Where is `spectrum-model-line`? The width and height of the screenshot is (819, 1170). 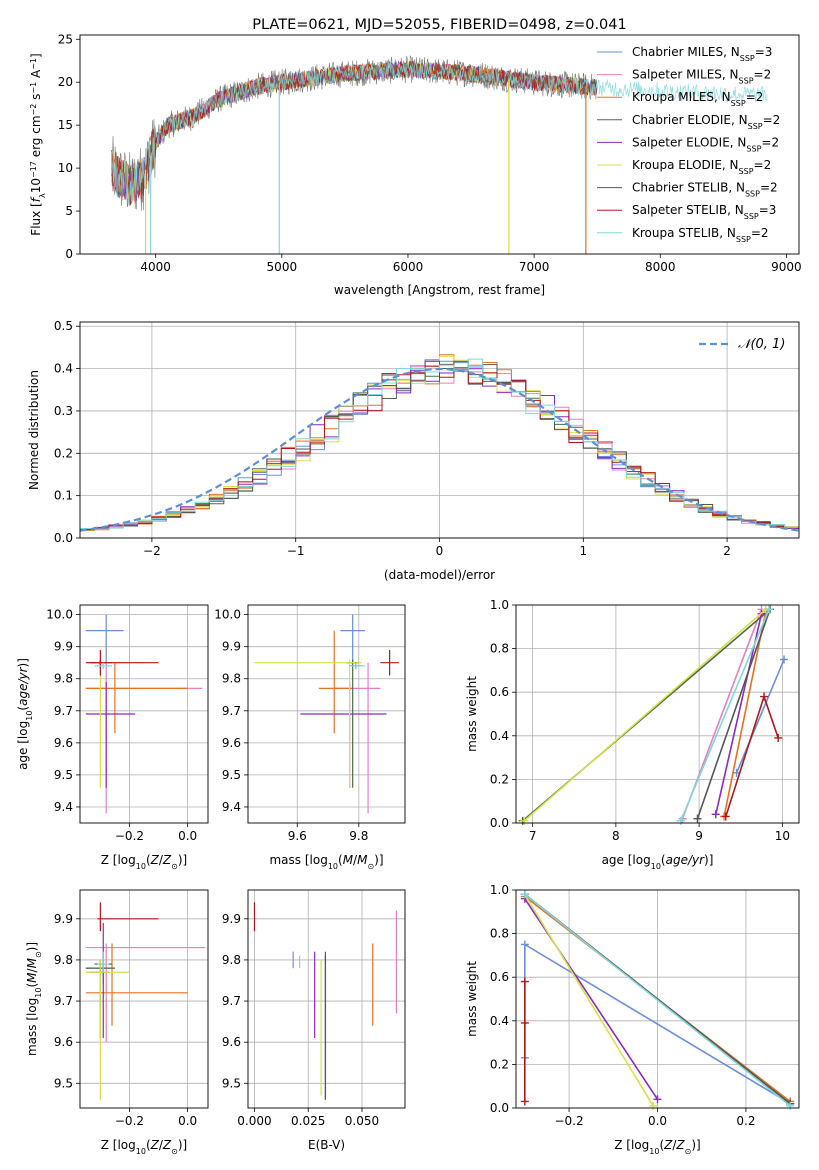
spectrum-model-line is located at coordinates (439, 132).